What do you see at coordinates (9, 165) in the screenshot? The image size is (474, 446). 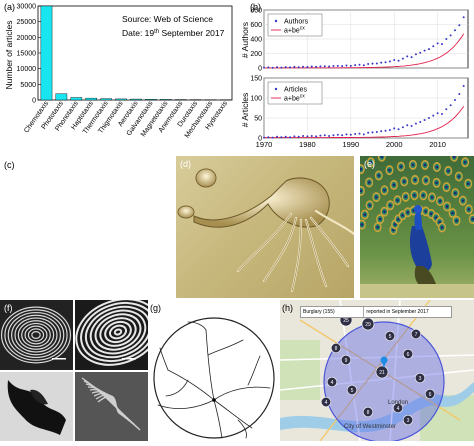 I see `panel-label-c: (c)` at bounding box center [9, 165].